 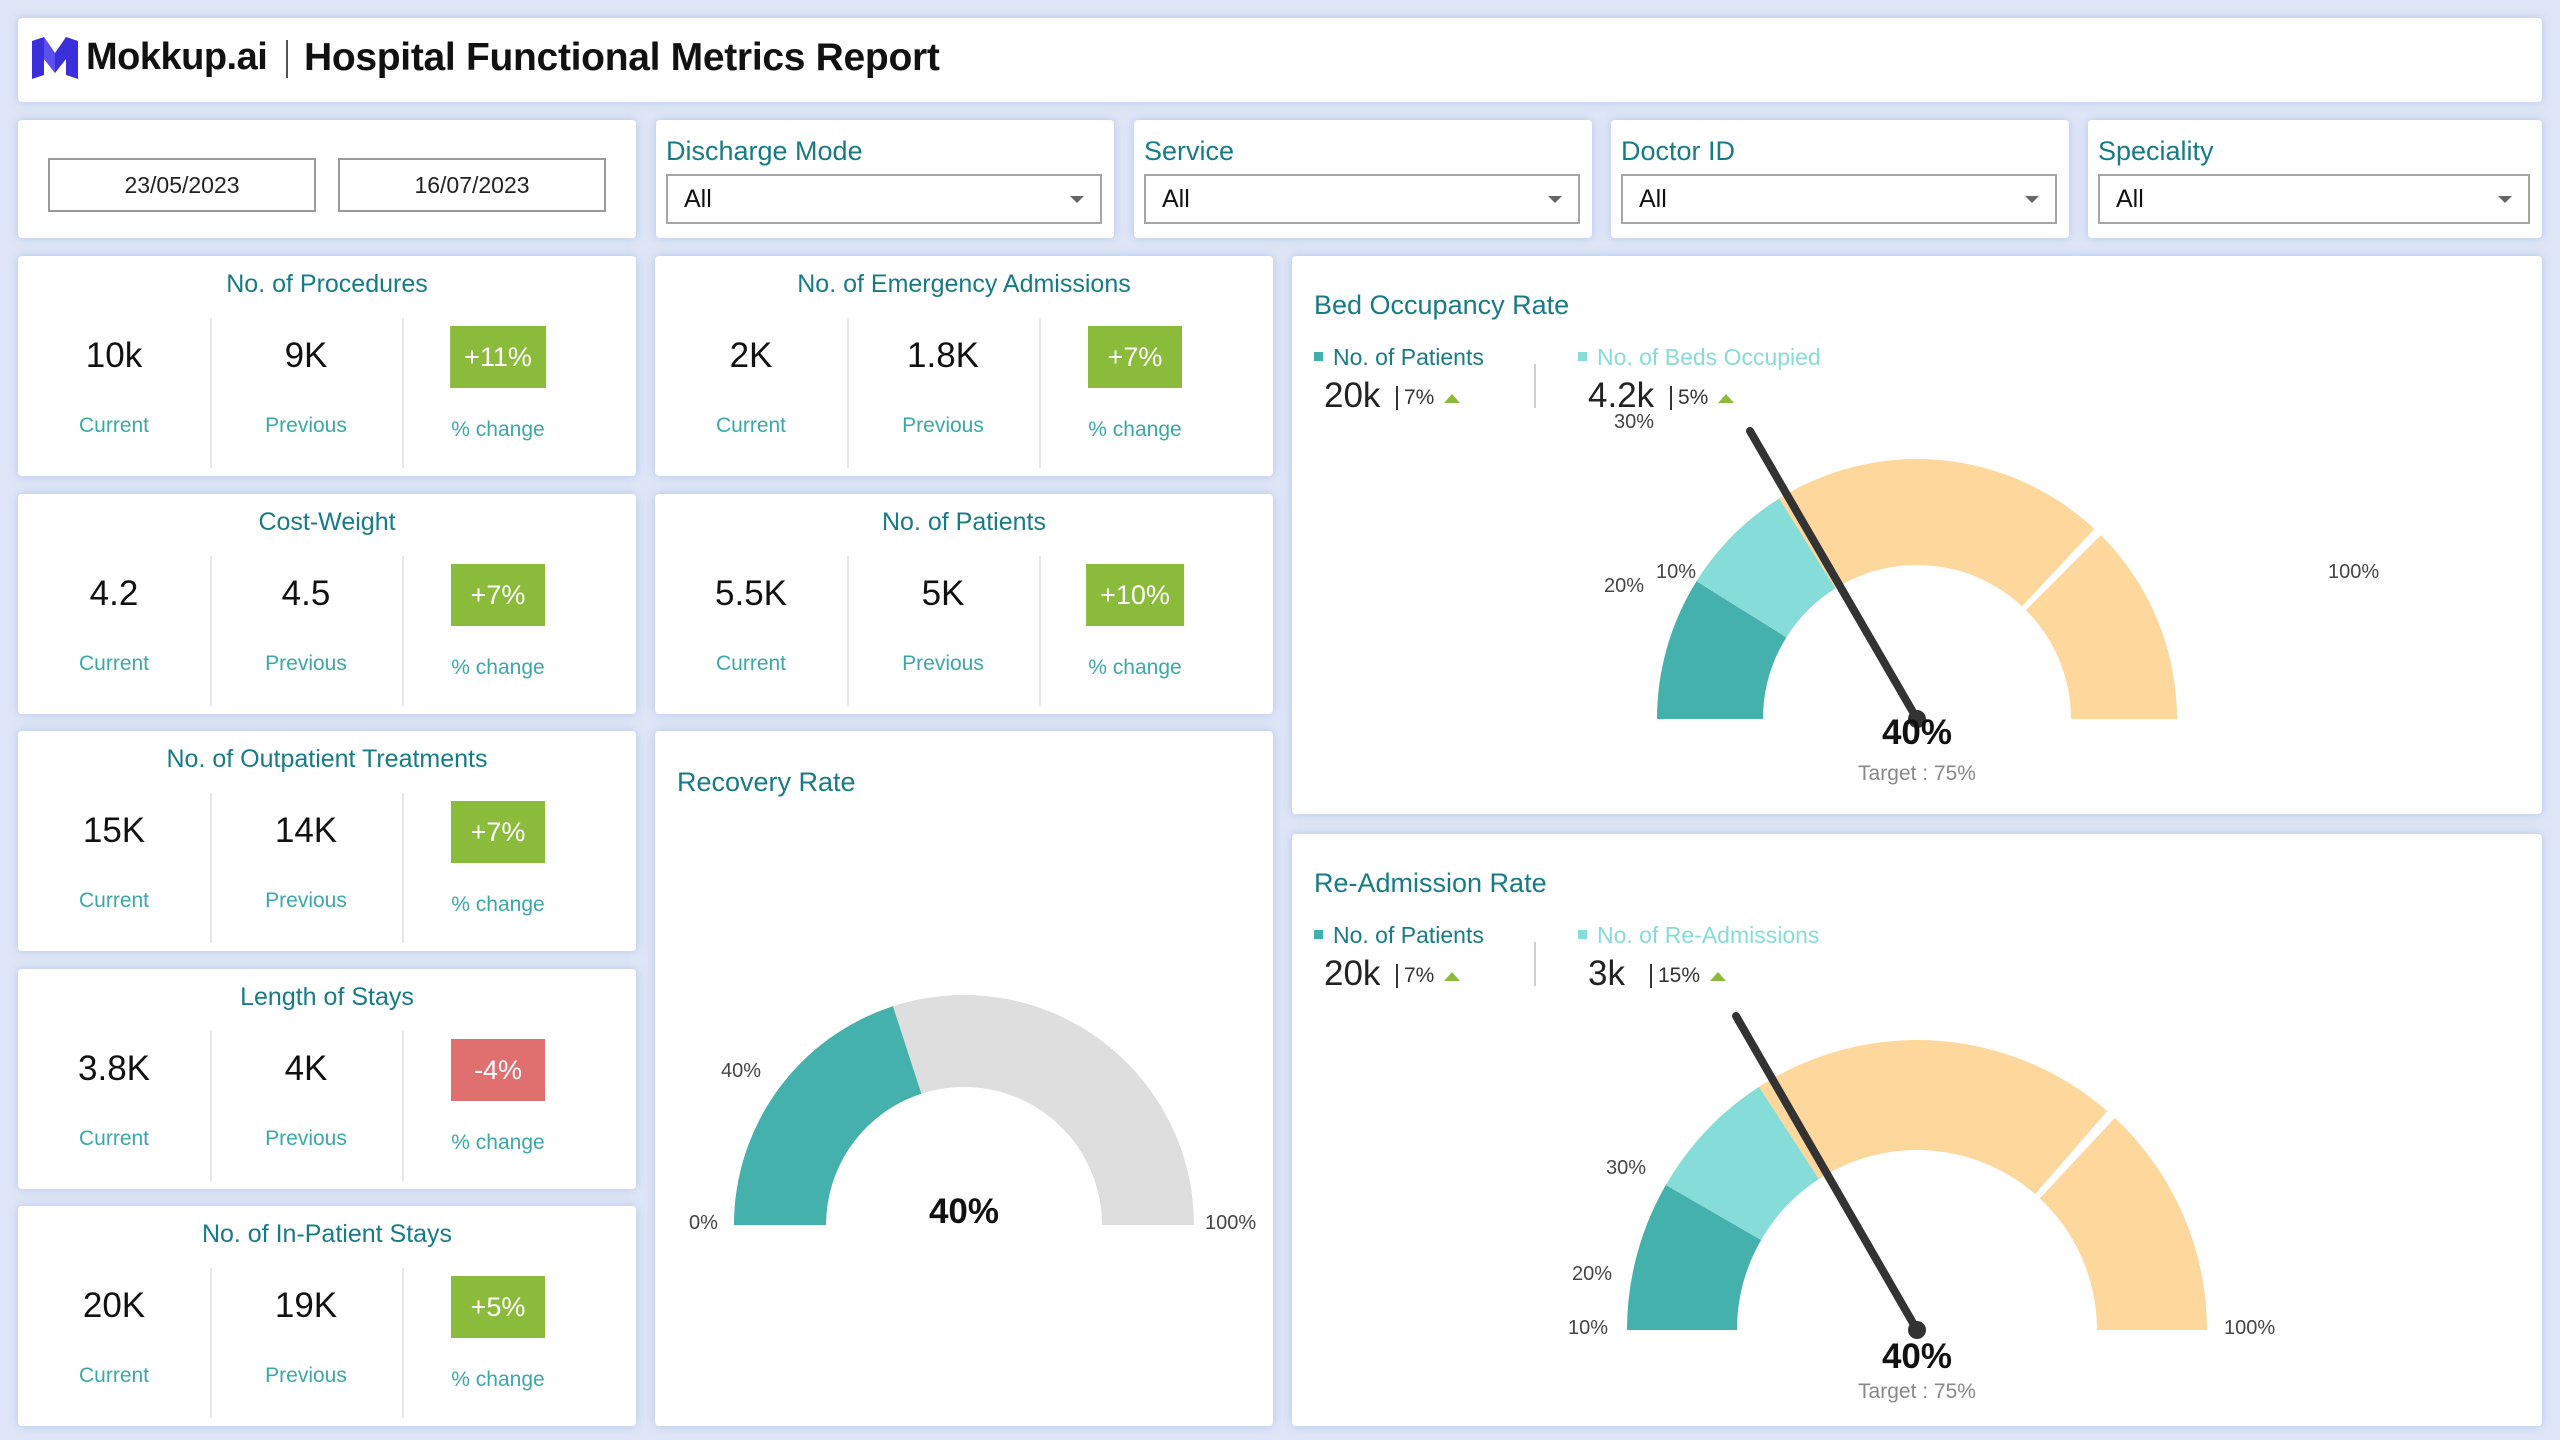 I want to click on kpi-previous-value: 5K, so click(x=943, y=593).